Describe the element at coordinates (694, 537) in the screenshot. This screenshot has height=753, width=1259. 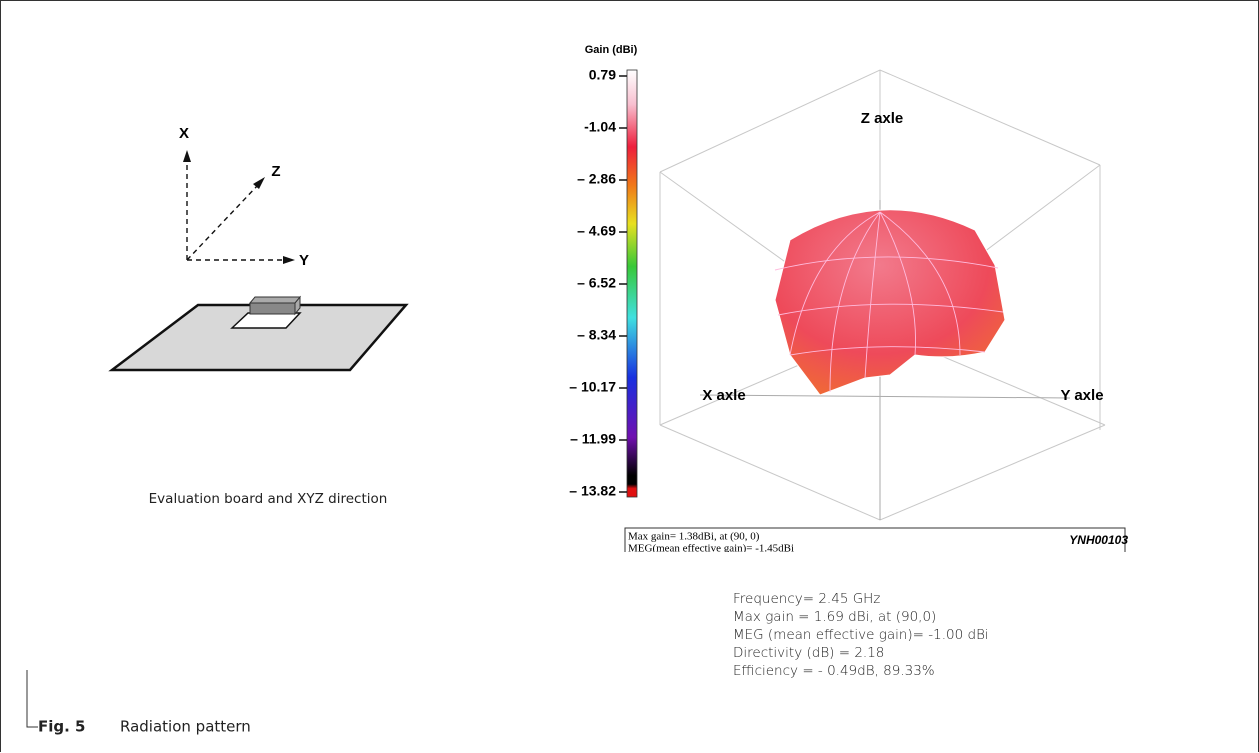
I see `info-line: Max gain= 1.38dBi, at (90, 0)` at that location.